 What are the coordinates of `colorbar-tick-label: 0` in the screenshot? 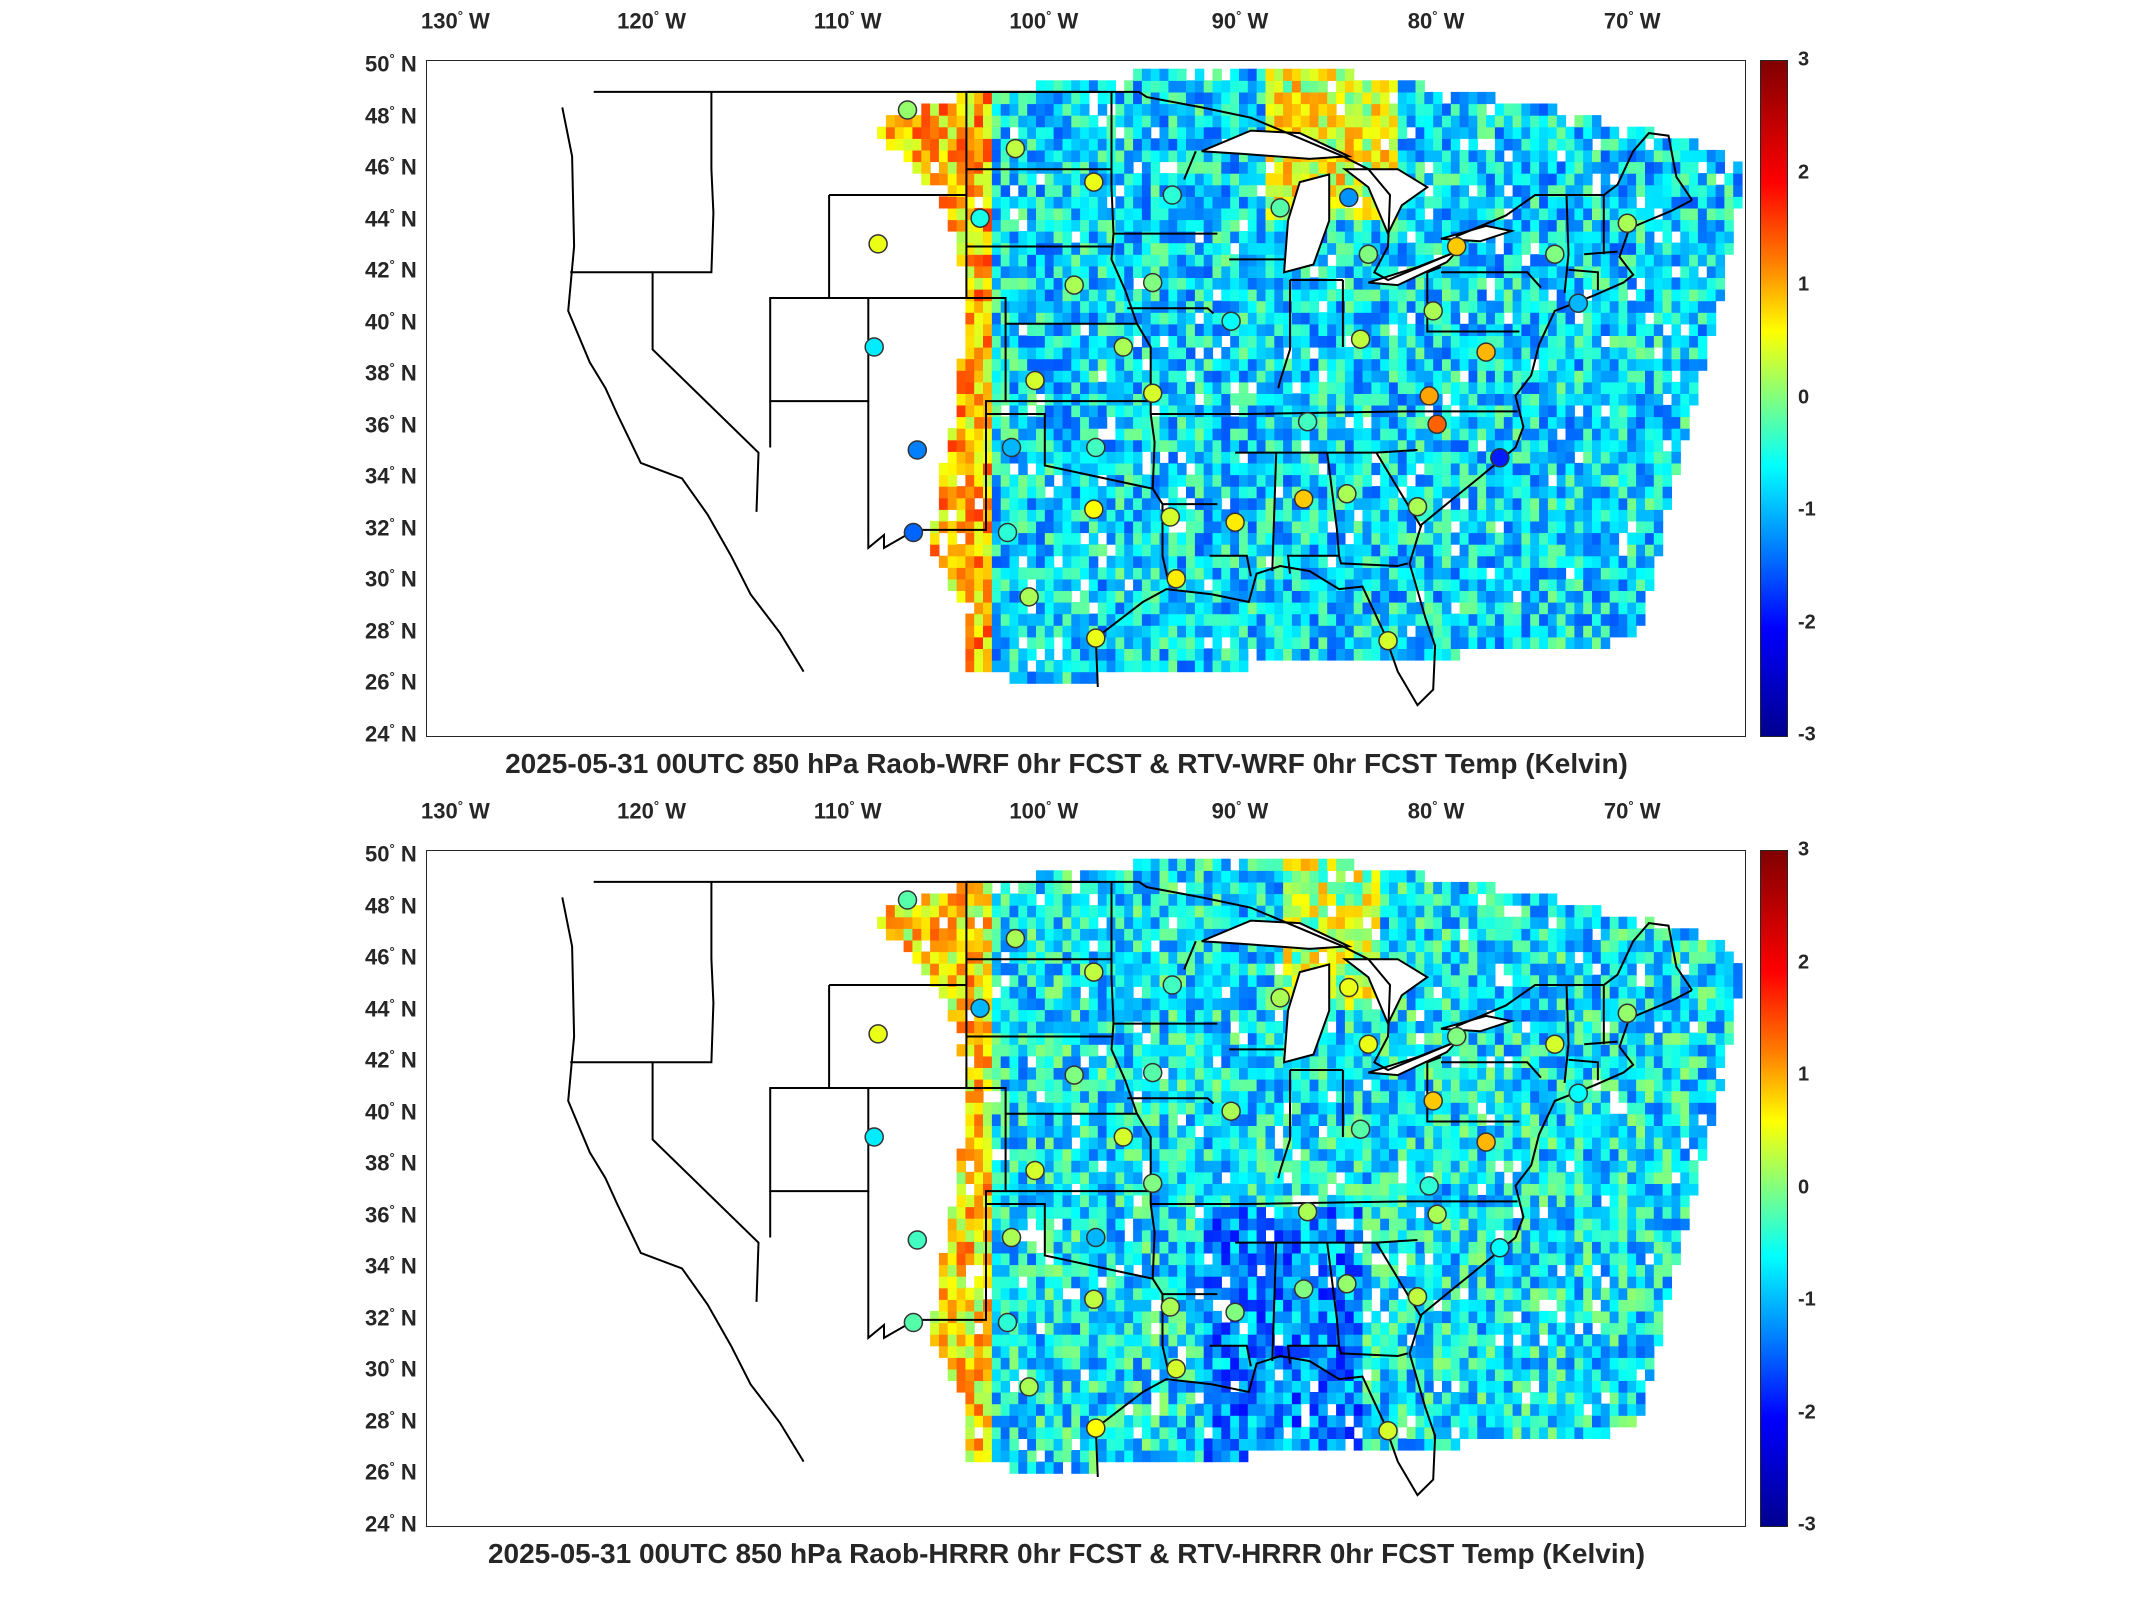 It's located at (1804, 1187).